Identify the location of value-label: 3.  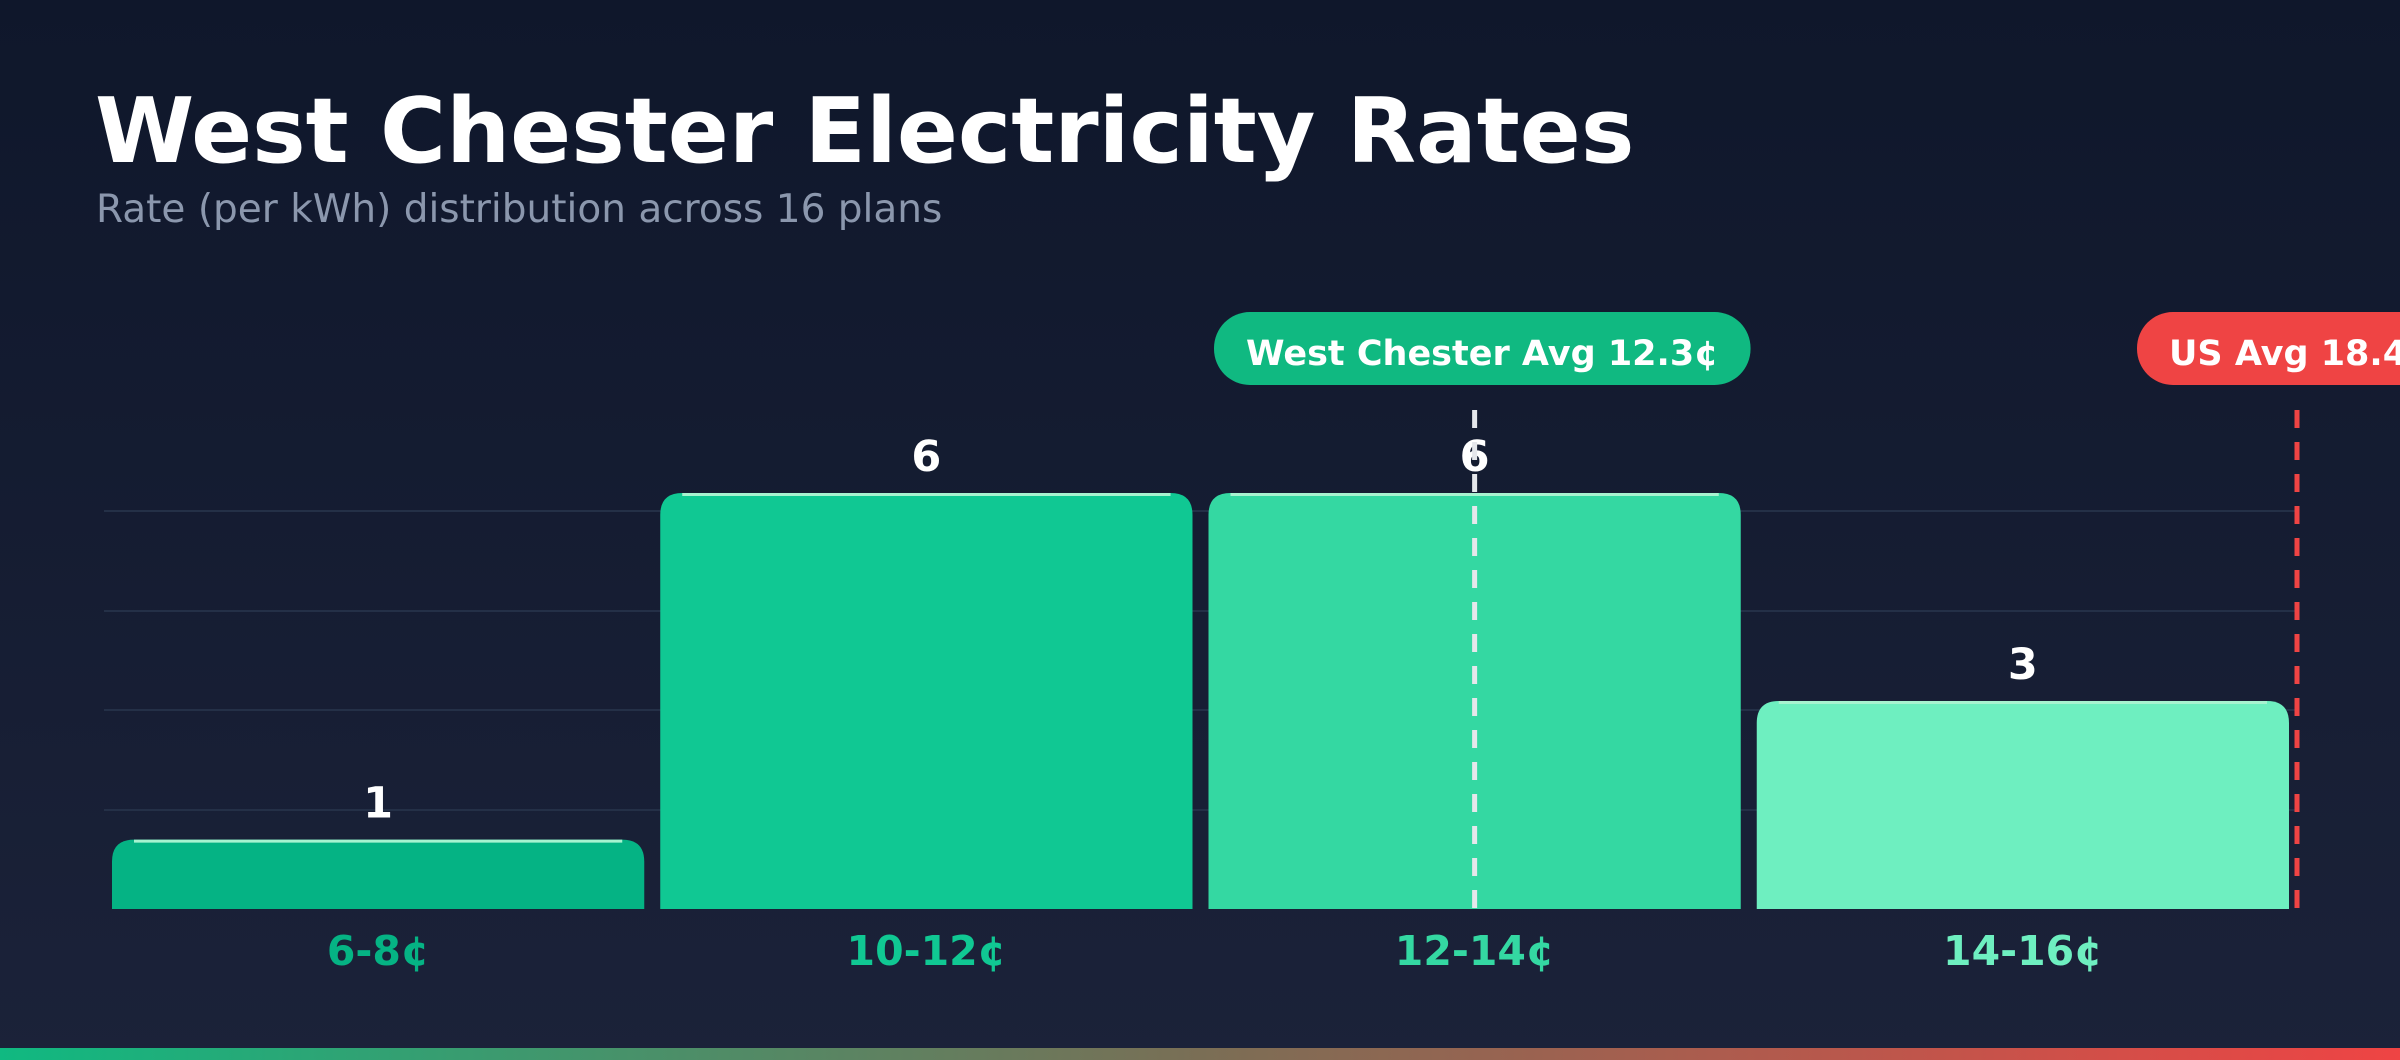
(2023, 665).